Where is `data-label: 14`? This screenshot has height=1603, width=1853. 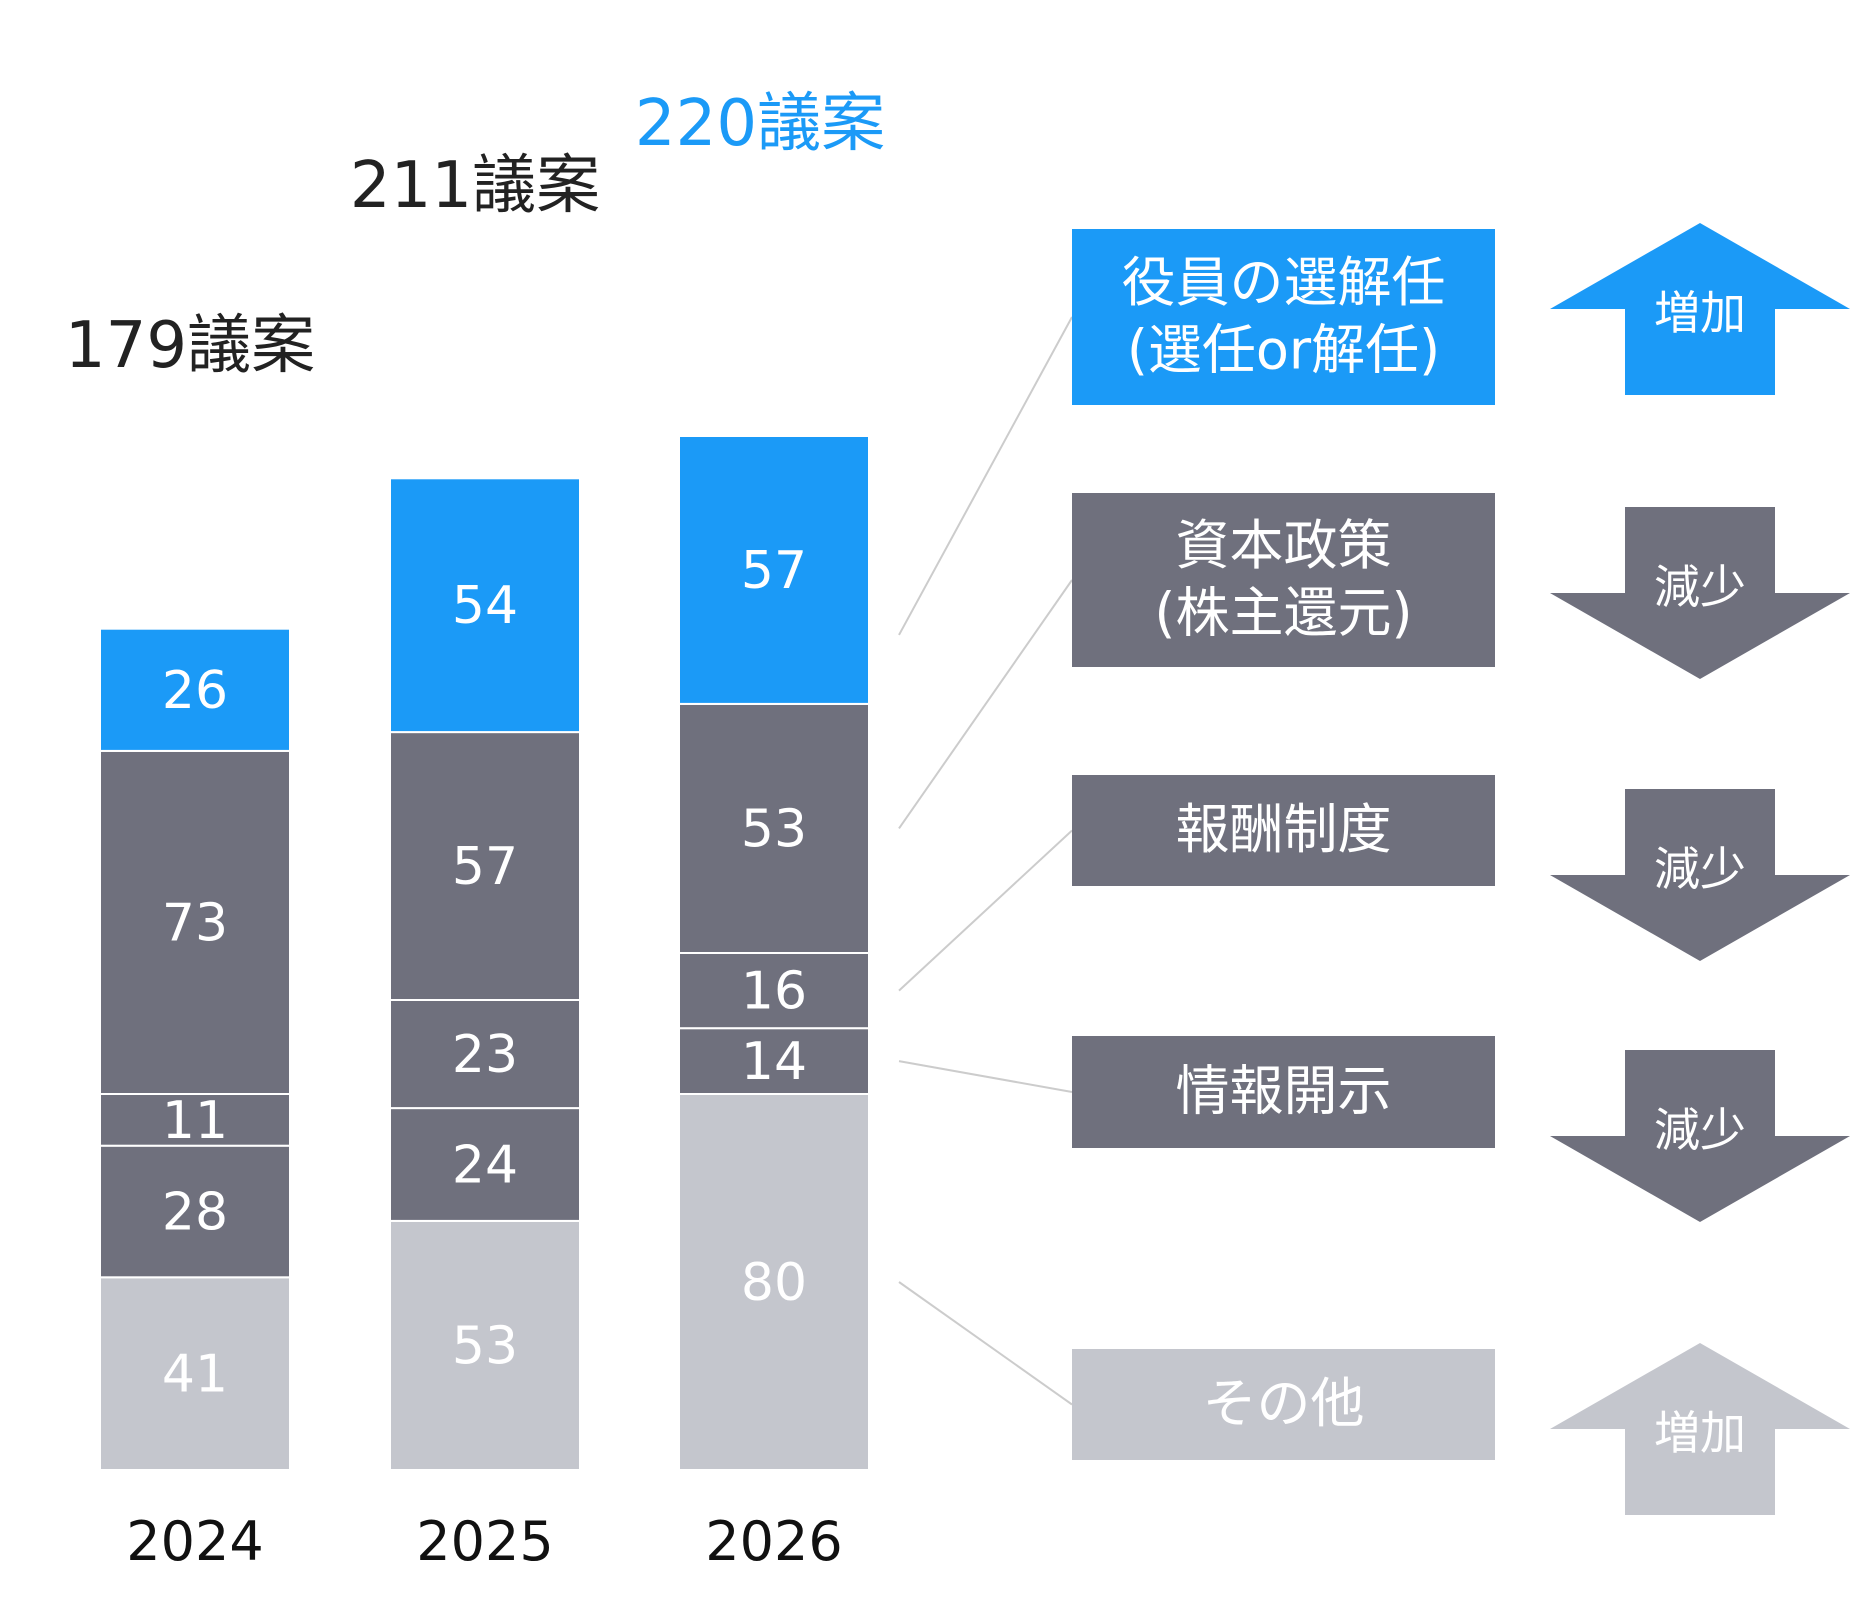 data-label: 14 is located at coordinates (774, 1062).